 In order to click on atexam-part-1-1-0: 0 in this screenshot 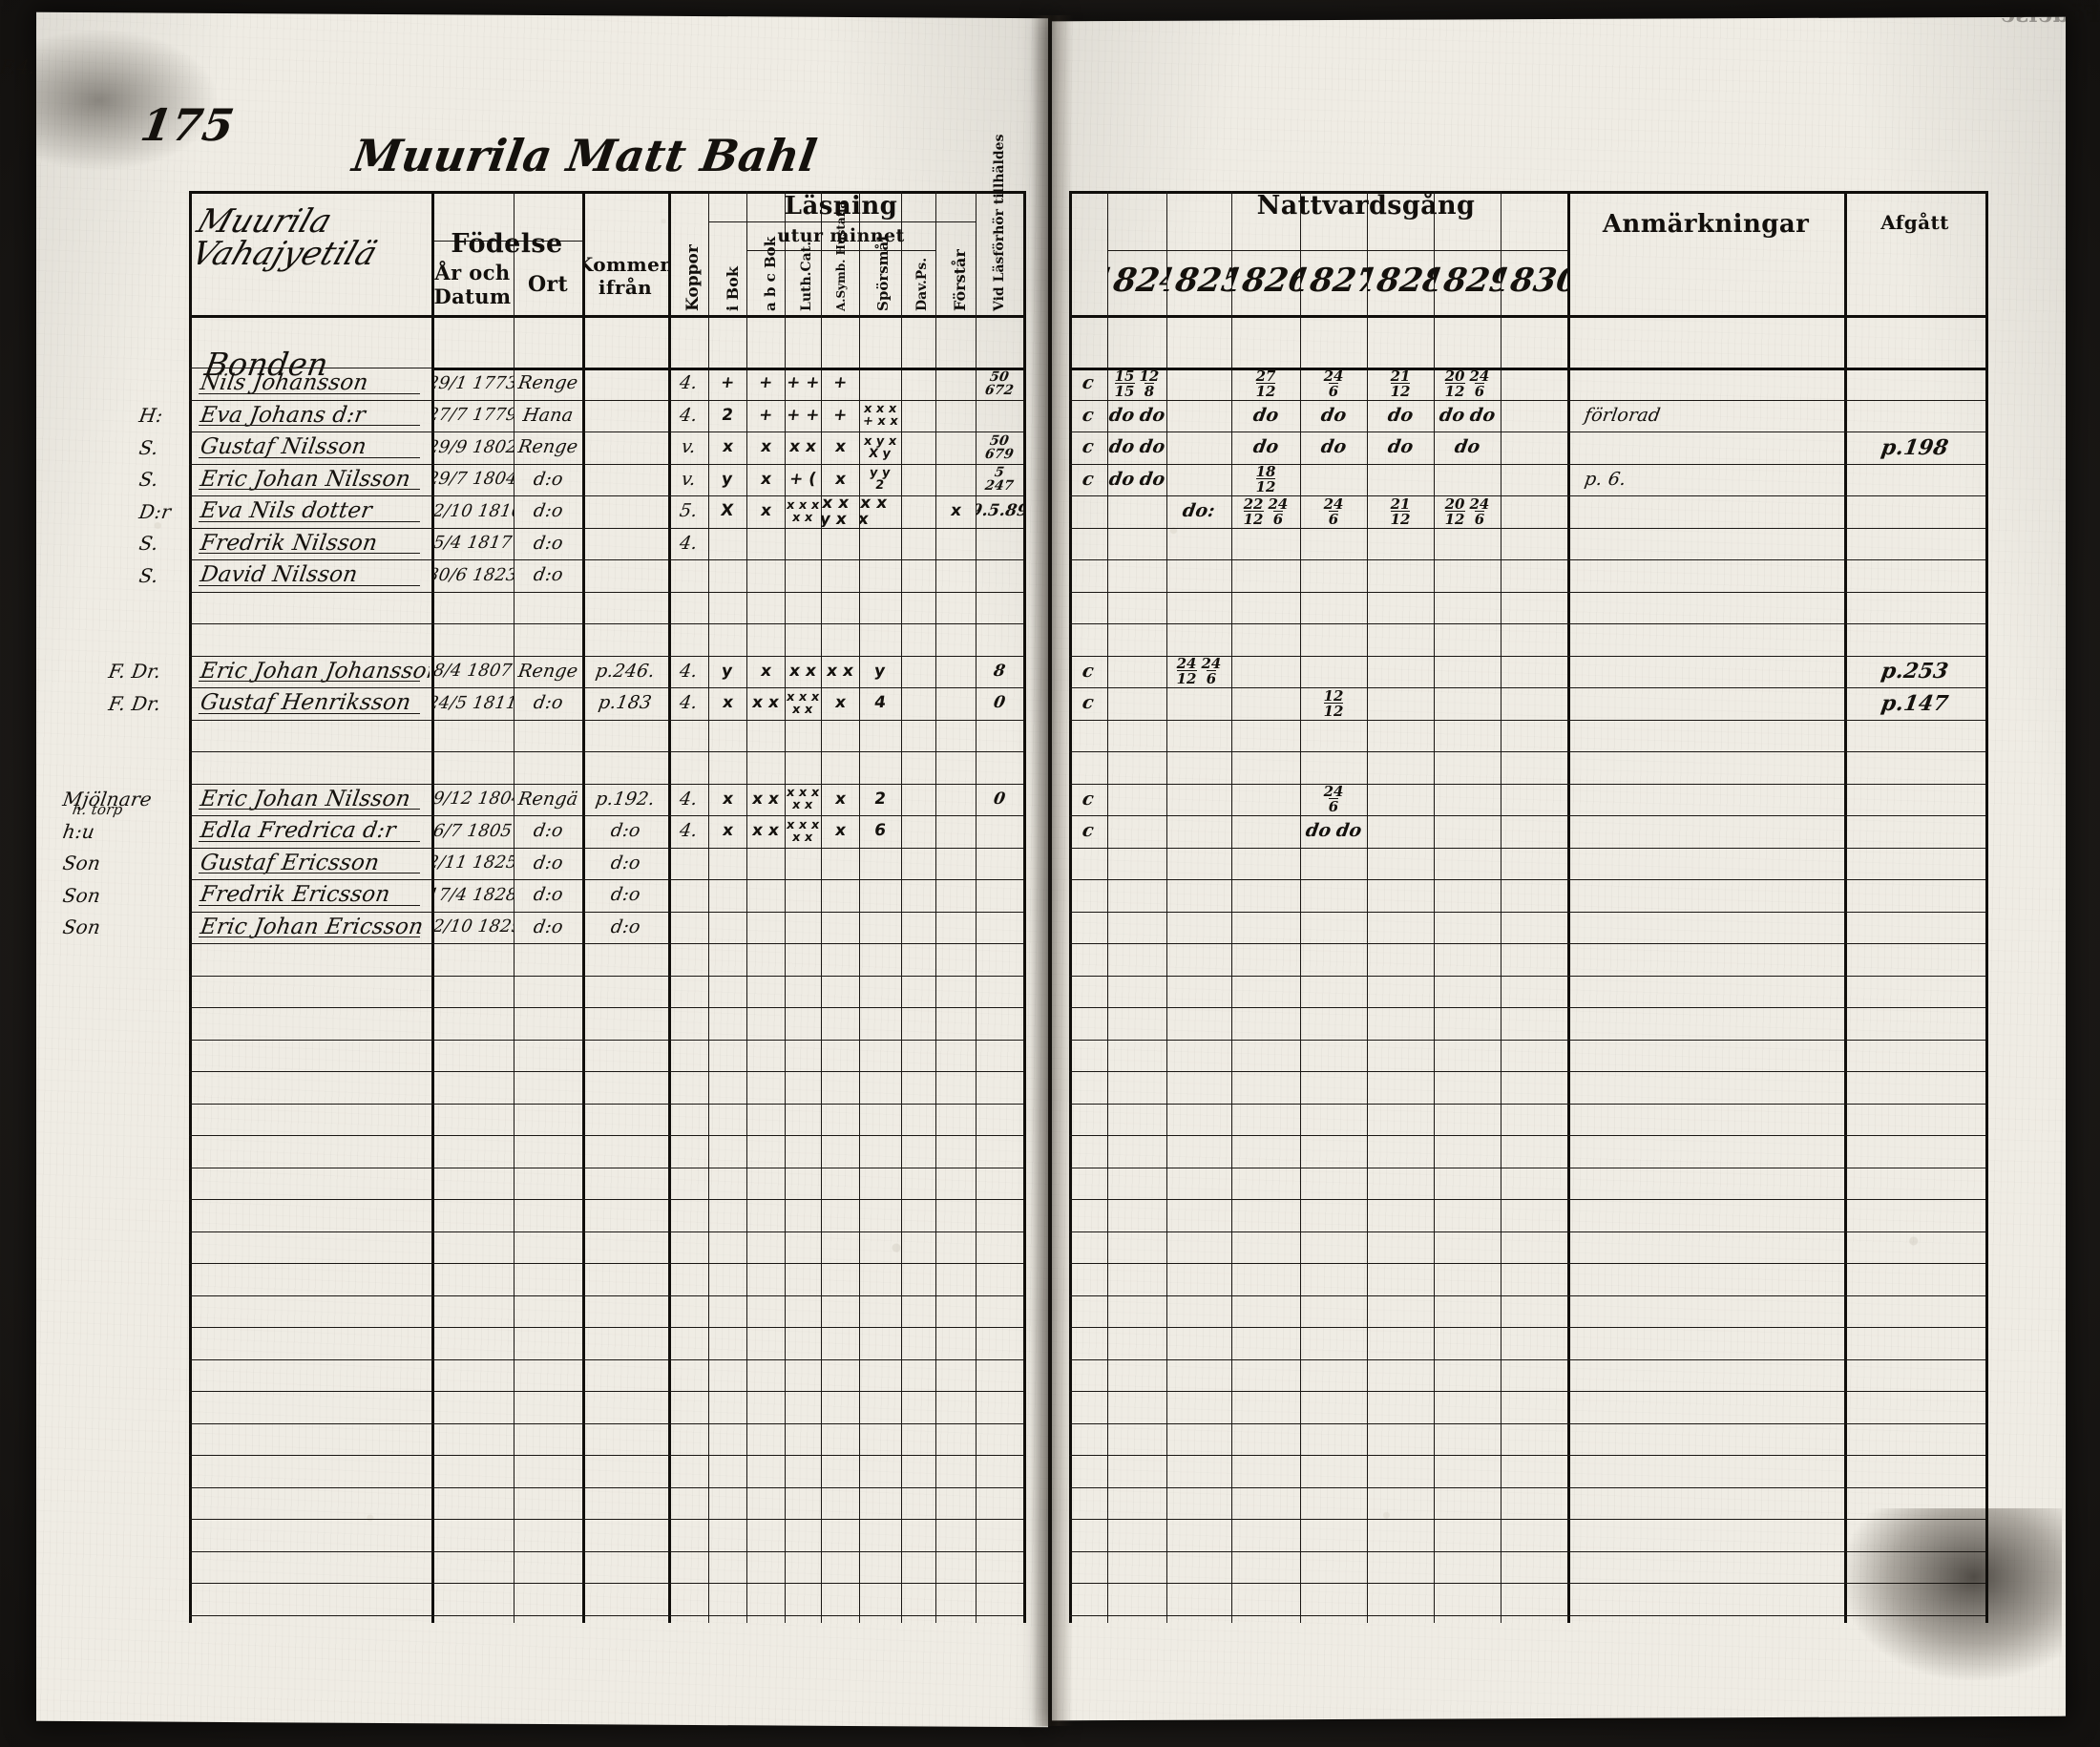, I will do `click(999, 703)`.